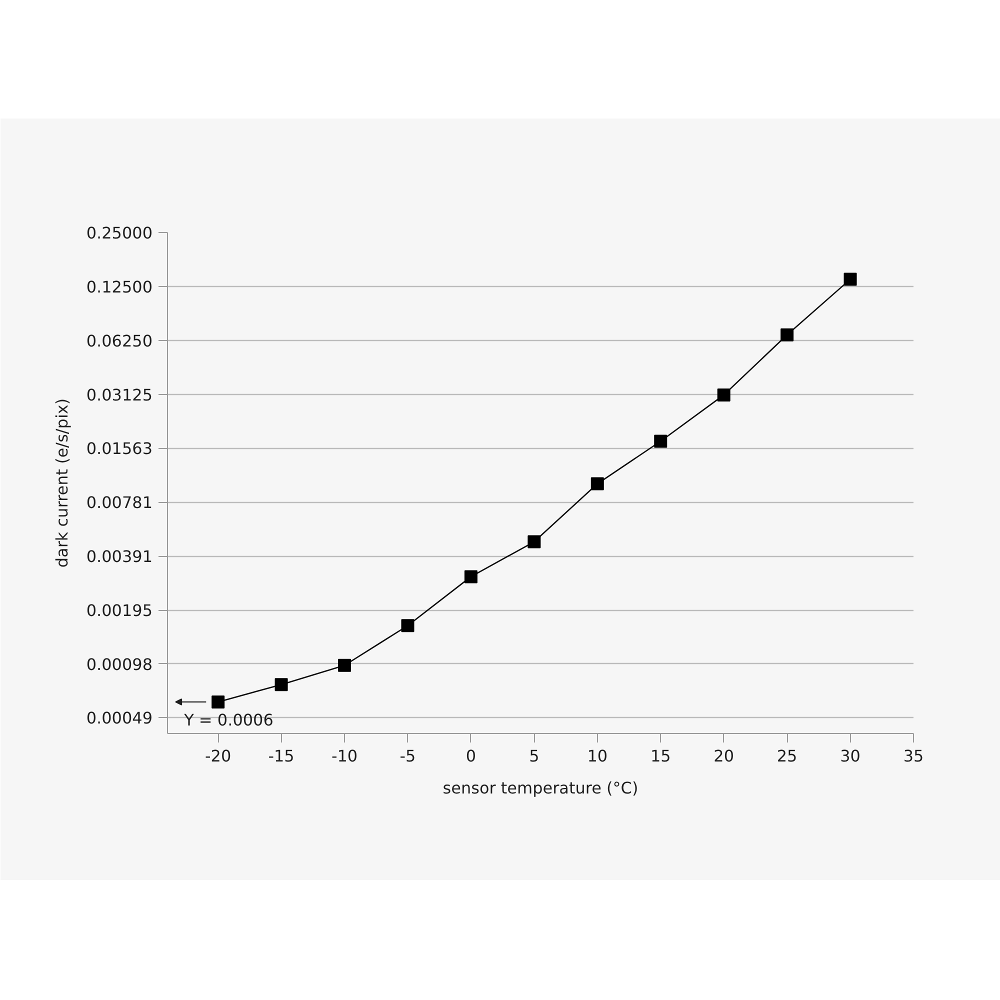 This screenshot has width=1000, height=1000. Describe the element at coordinates (119, 233) in the screenshot. I see `y-tick-label: 0.25000` at that location.